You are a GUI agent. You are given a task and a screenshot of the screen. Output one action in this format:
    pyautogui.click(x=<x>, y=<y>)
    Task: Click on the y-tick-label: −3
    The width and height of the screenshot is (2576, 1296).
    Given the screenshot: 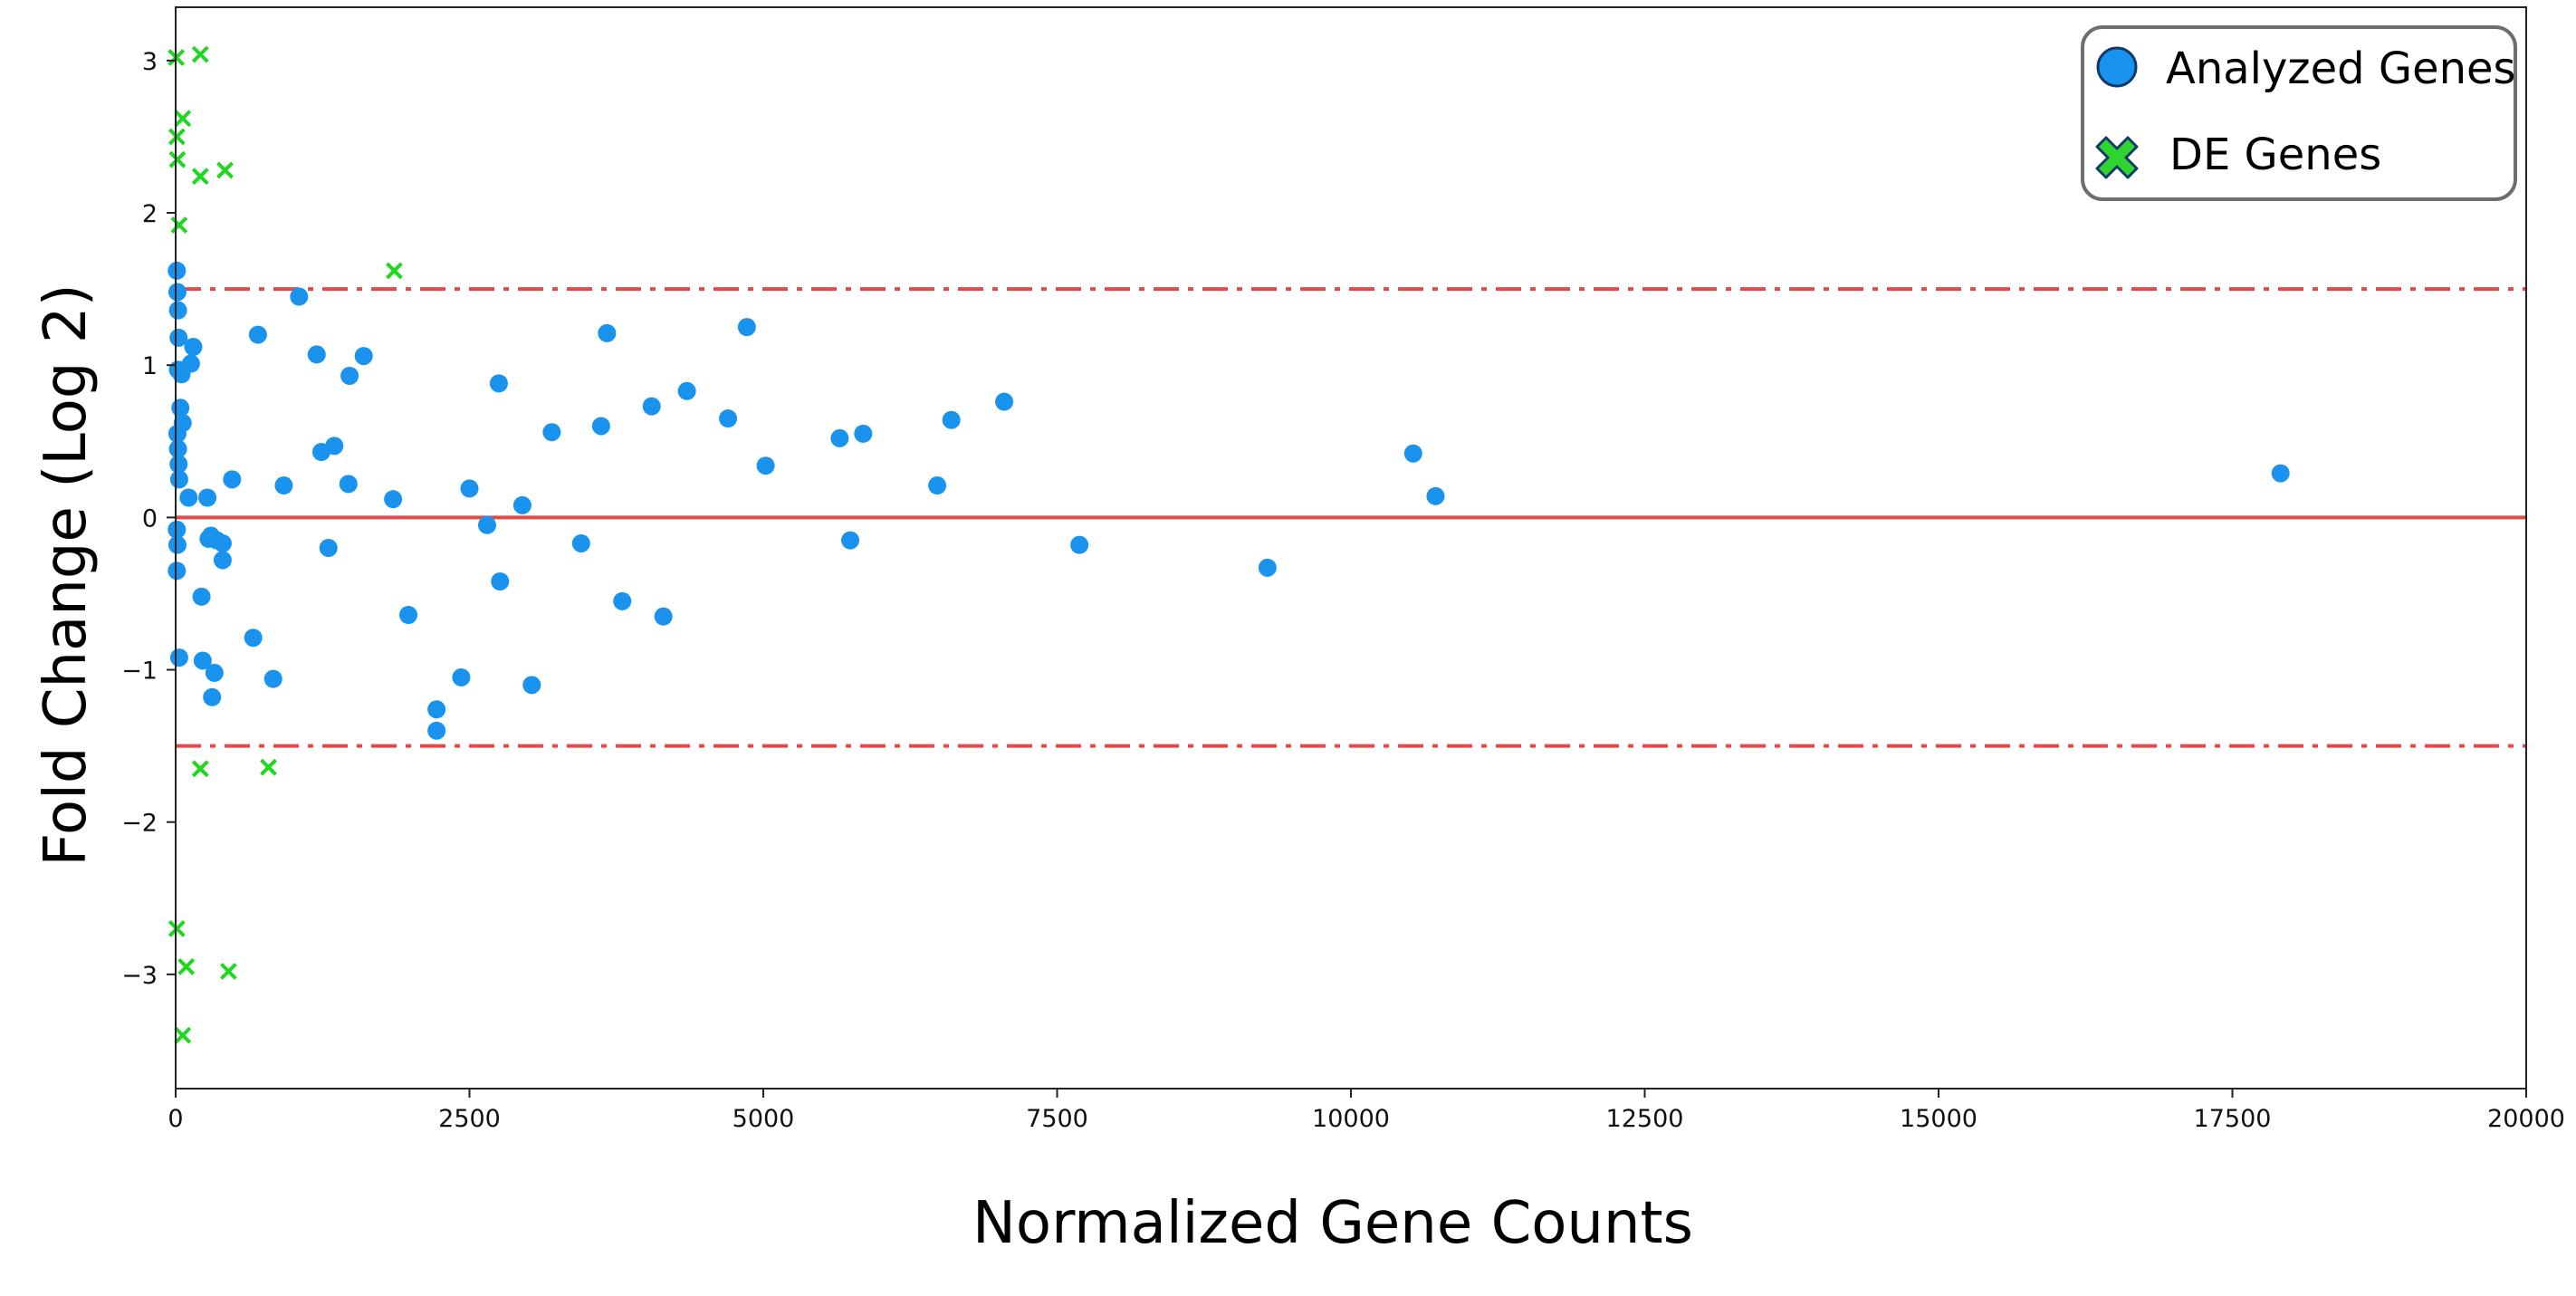 What is the action you would take?
    pyautogui.click(x=139, y=976)
    